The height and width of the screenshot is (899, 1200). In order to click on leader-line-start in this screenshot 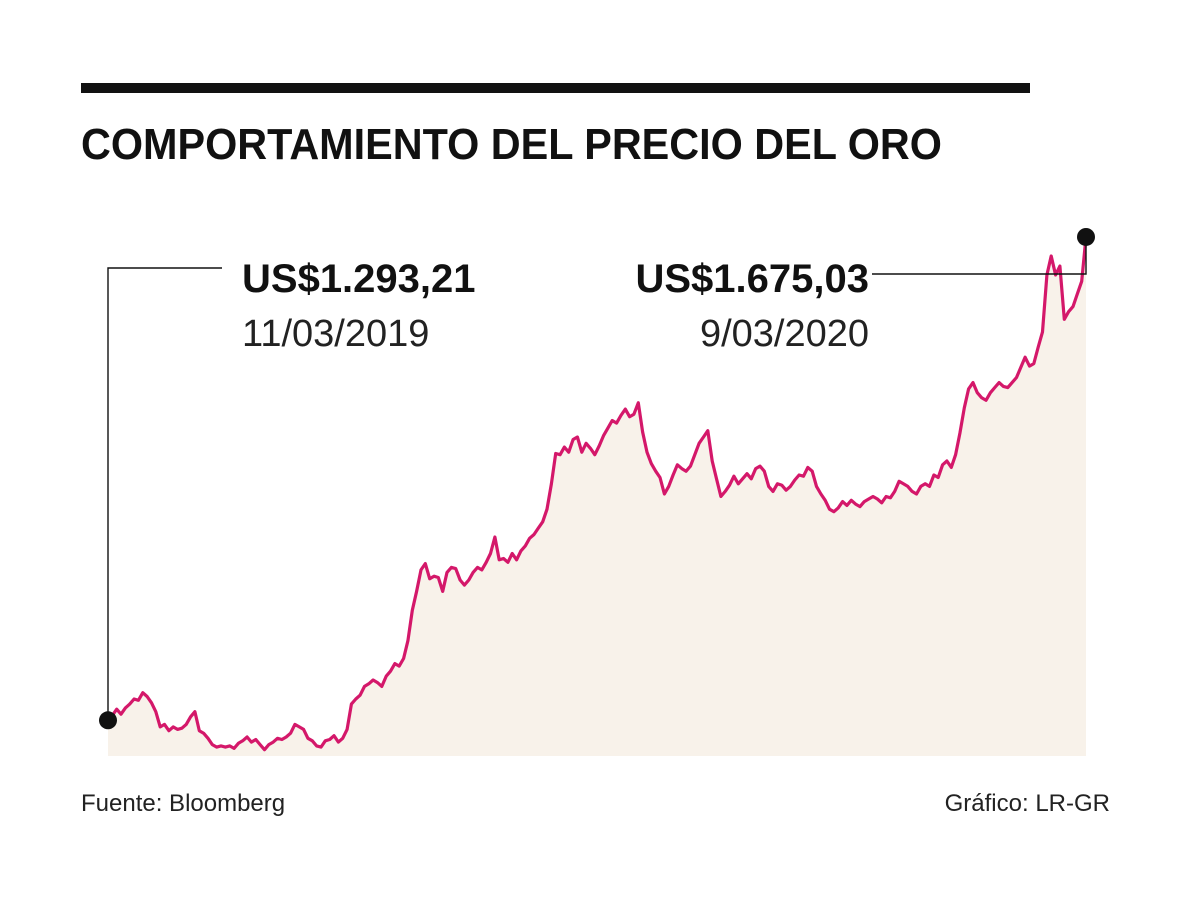, I will do `click(164, 494)`.